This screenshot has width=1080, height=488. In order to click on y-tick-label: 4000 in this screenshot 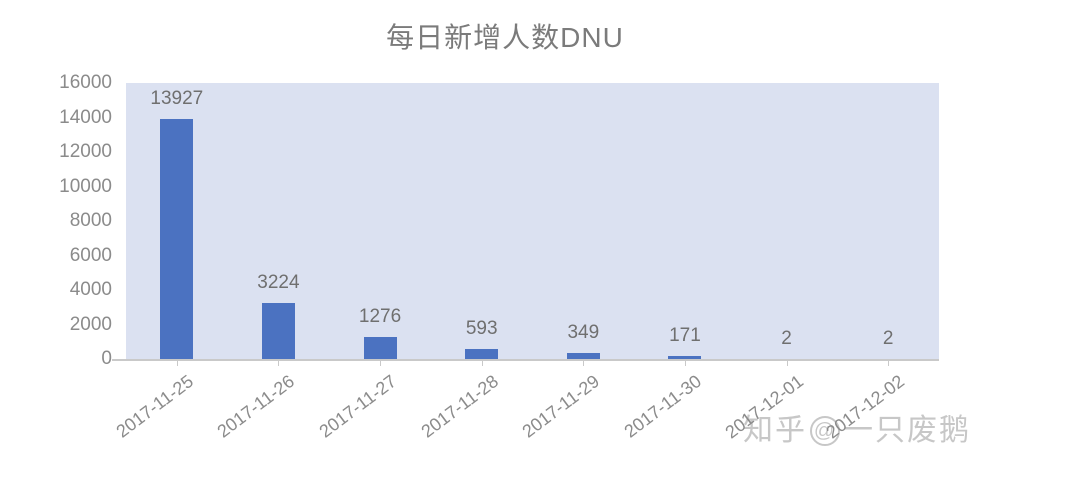, I will do `click(90, 289)`.